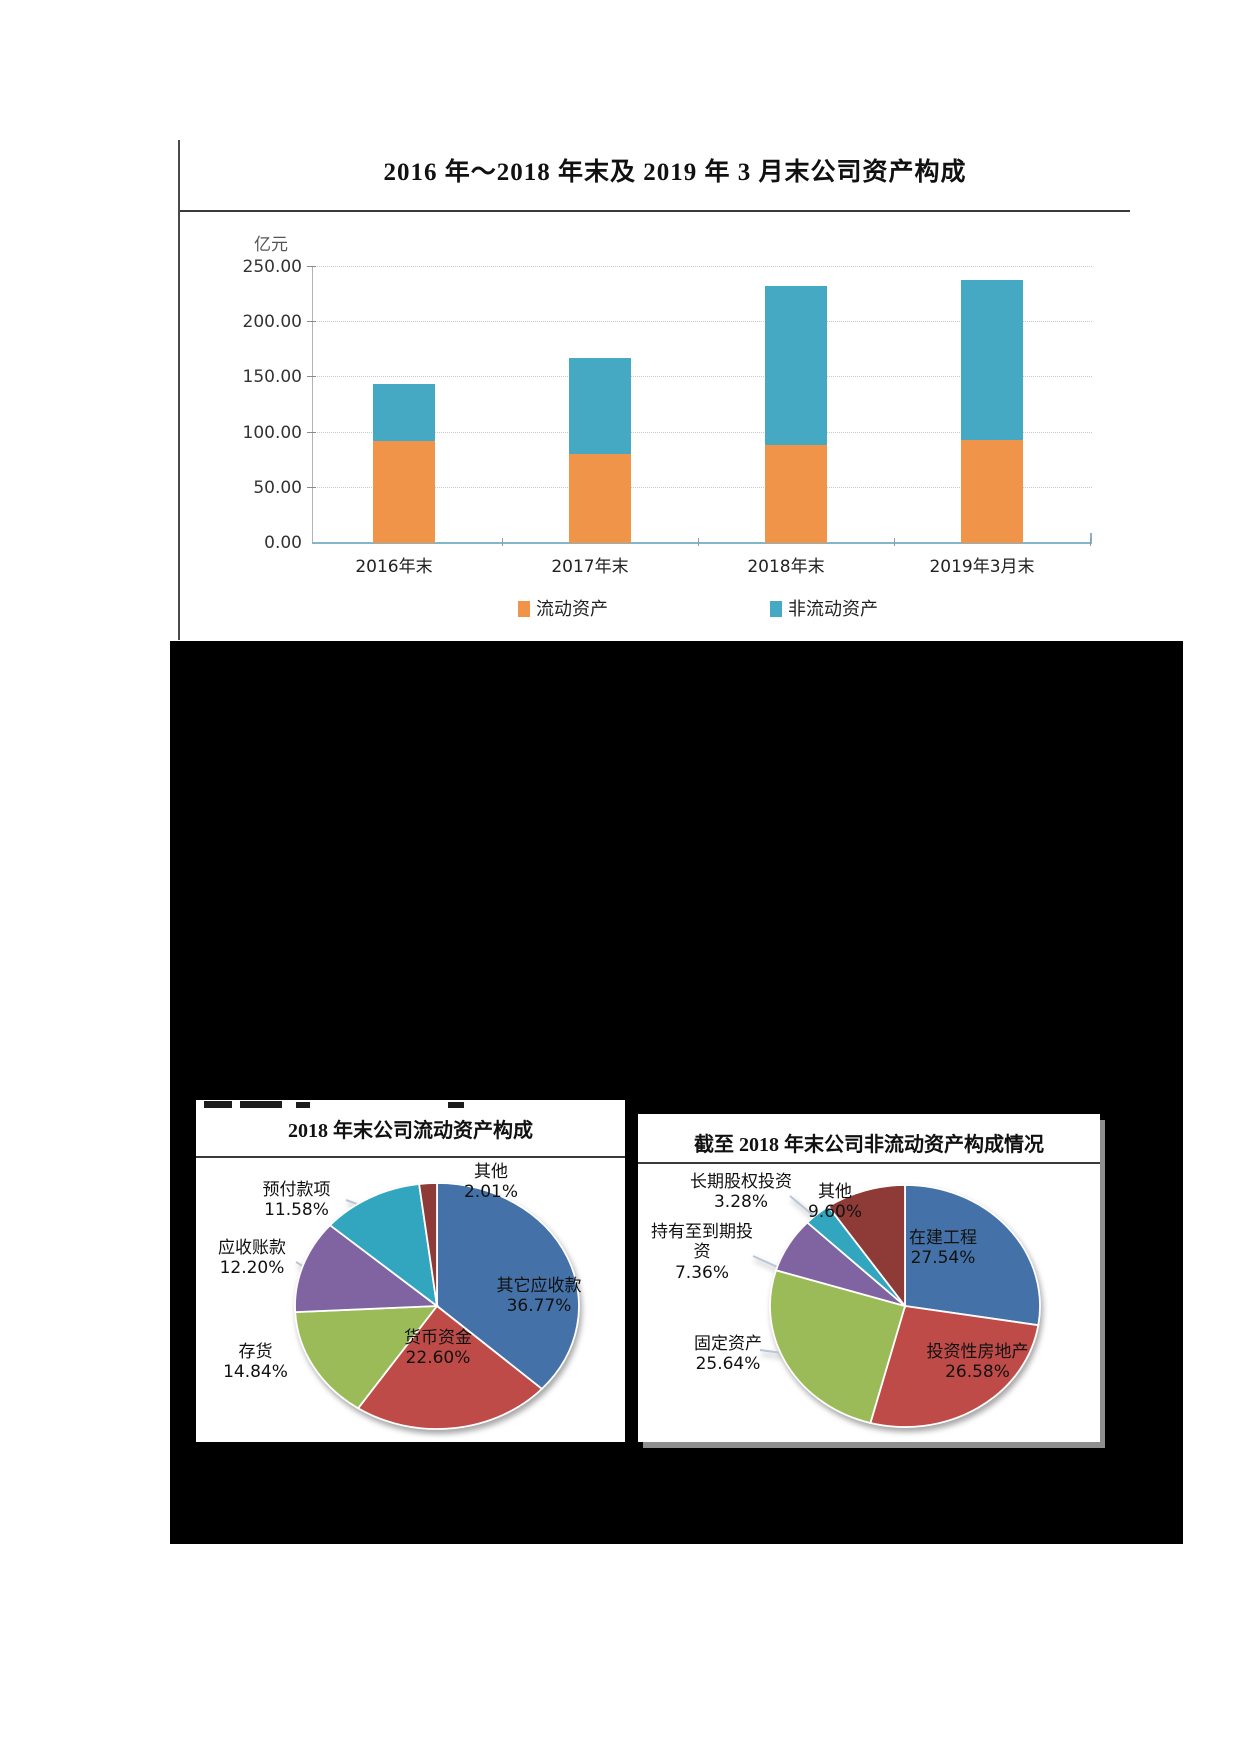  What do you see at coordinates (699, 406) in the screenshot?
I see `bar-plot` at bounding box center [699, 406].